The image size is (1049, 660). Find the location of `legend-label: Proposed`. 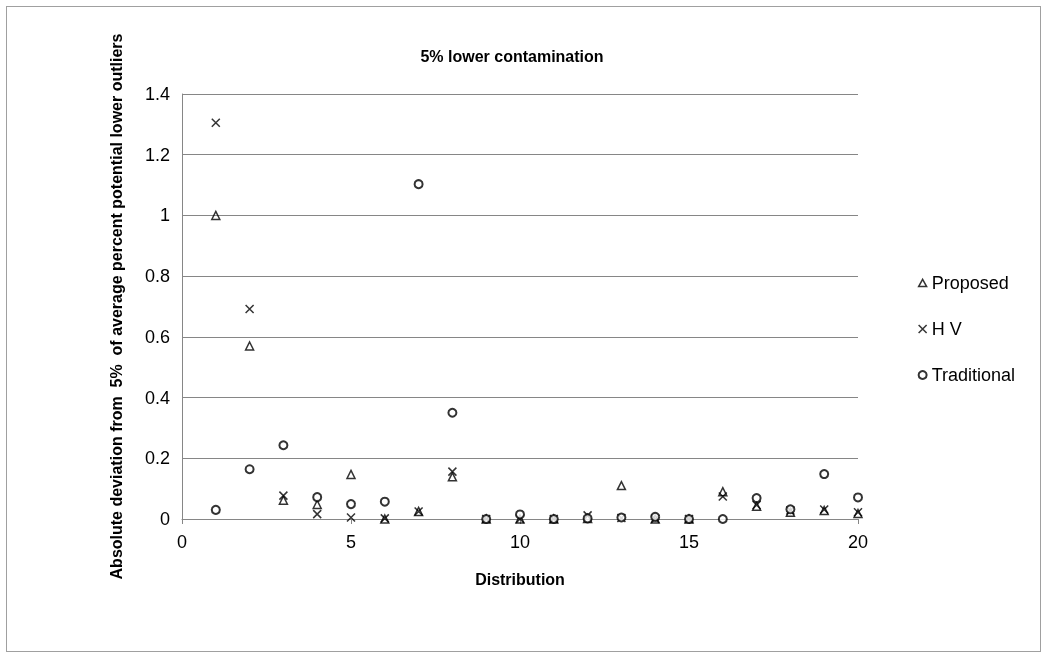

legend-label: Proposed is located at coordinates (970, 283).